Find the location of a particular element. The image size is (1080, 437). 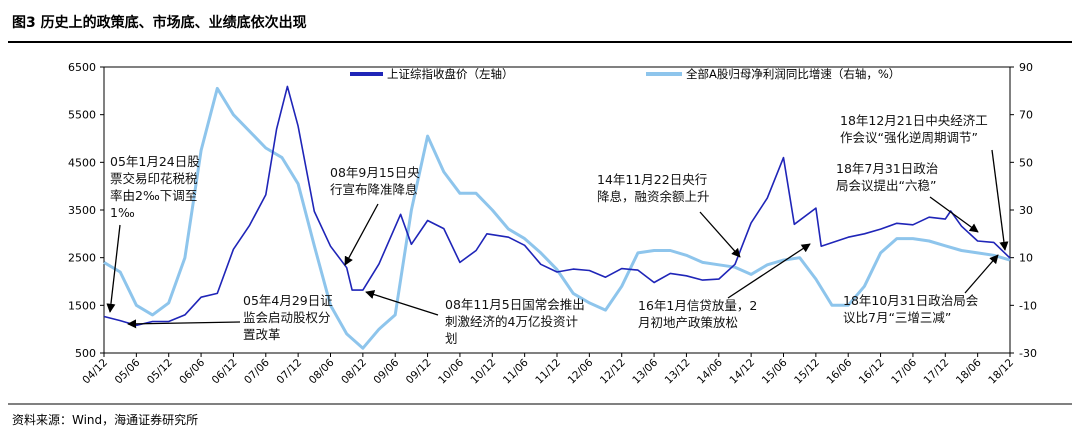

annotation-line: 1‰ is located at coordinates (122, 212).